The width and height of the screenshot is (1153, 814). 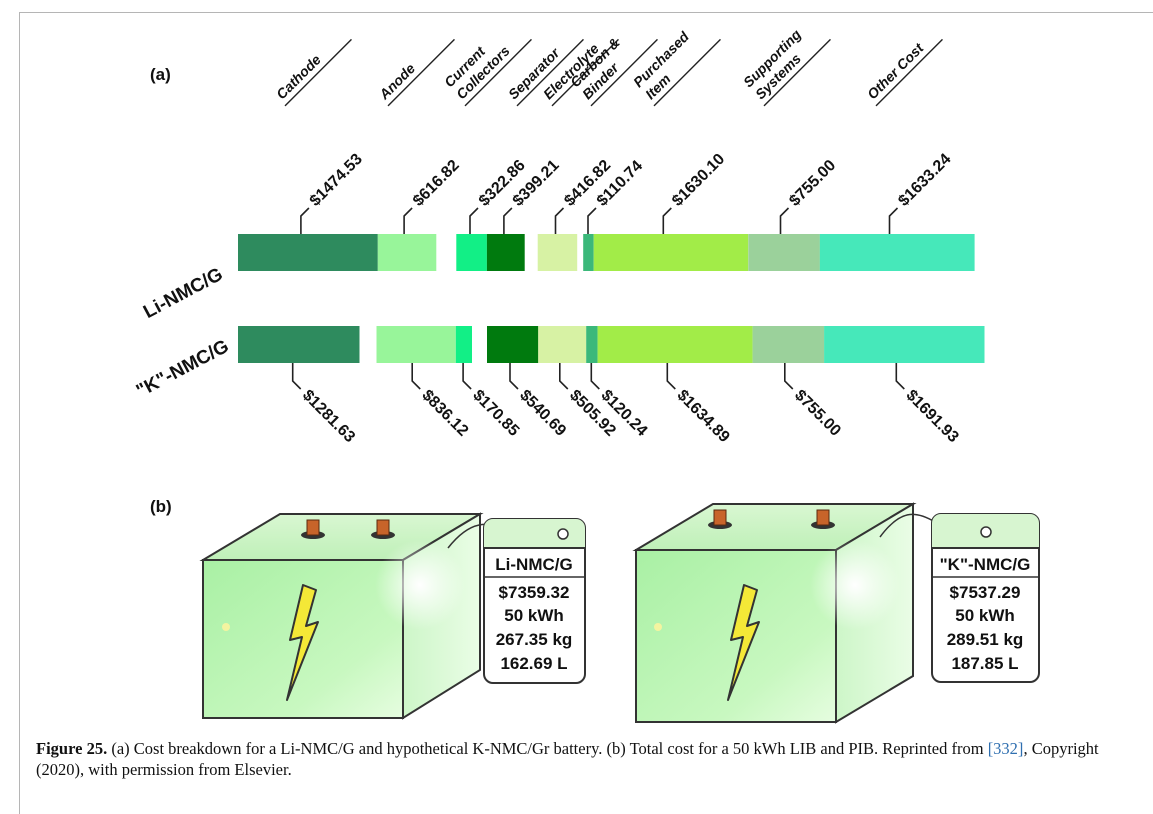 What do you see at coordinates (897, 252) in the screenshot?
I see `bar-li-other-cost` at bounding box center [897, 252].